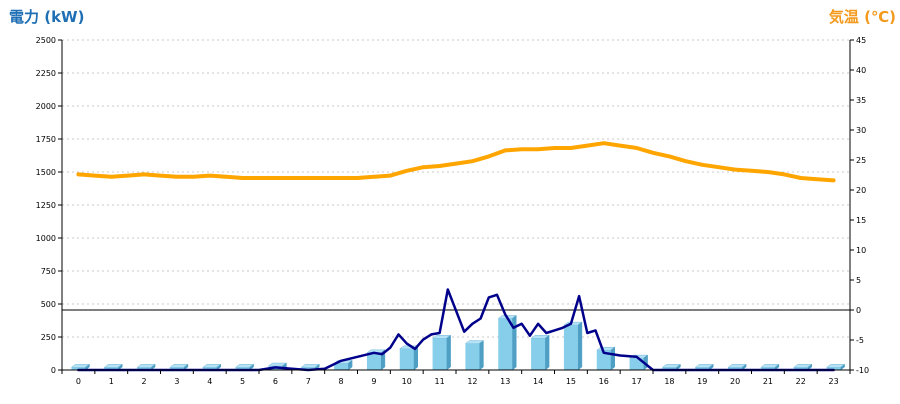 Image resolution: width=900 pixels, height=404 pixels. What do you see at coordinates (46, 73) in the screenshot?
I see `left-tick-label: 2250` at bounding box center [46, 73].